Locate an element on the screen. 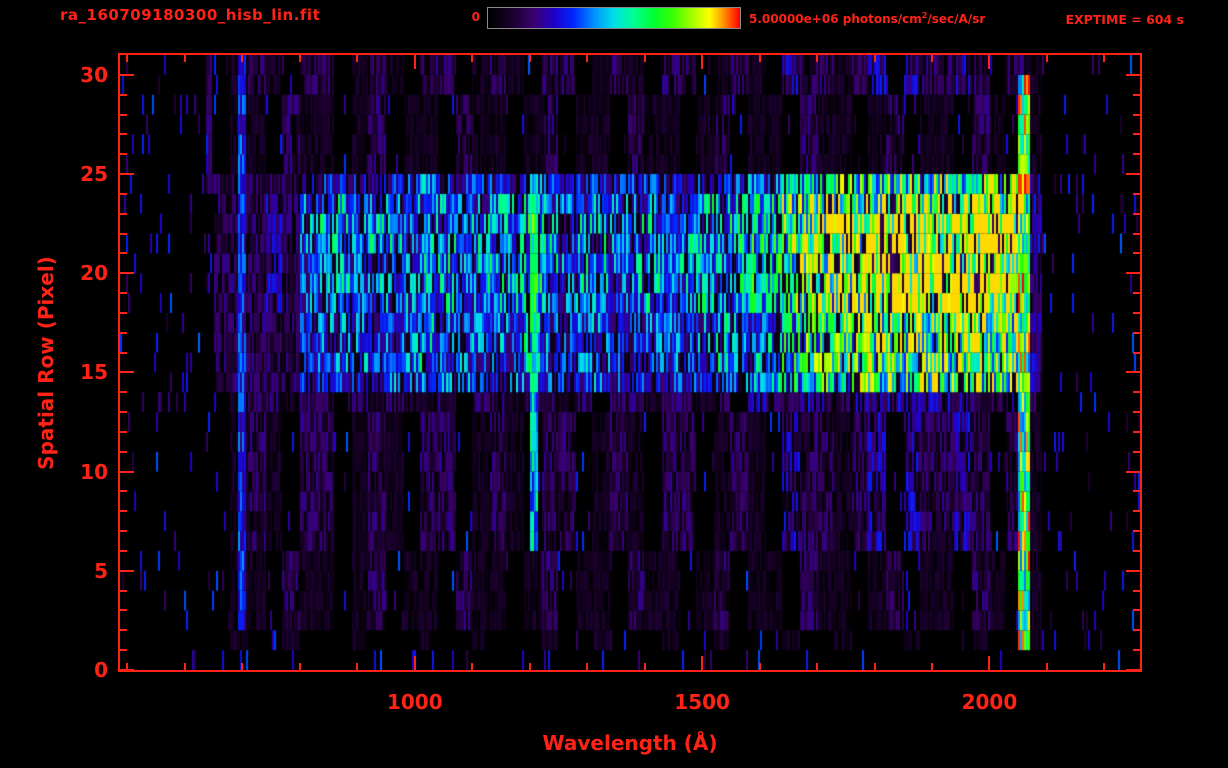 The width and height of the screenshot is (1228, 768). x-axis-title: Wavelength (Å) is located at coordinates (630, 743).